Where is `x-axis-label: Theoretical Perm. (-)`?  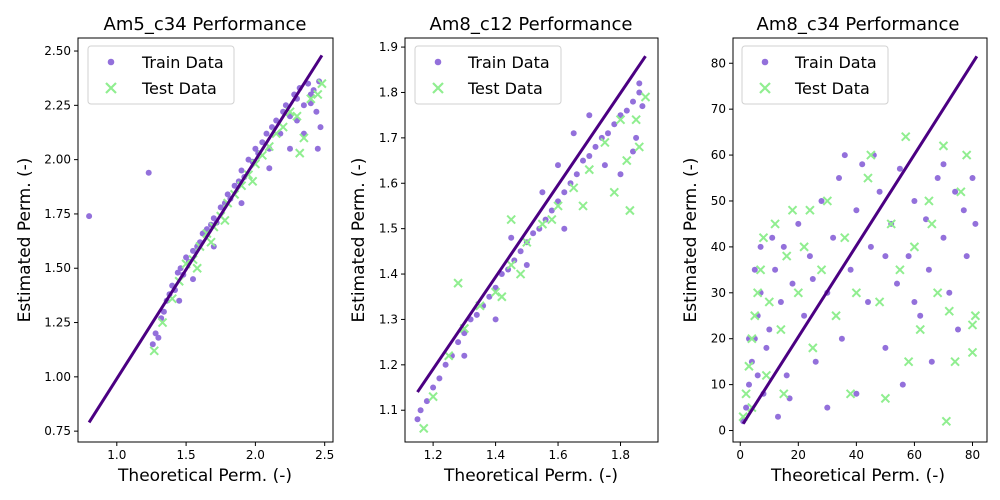
x-axis-label: Theoretical Perm. (-) is located at coordinates (204, 476).